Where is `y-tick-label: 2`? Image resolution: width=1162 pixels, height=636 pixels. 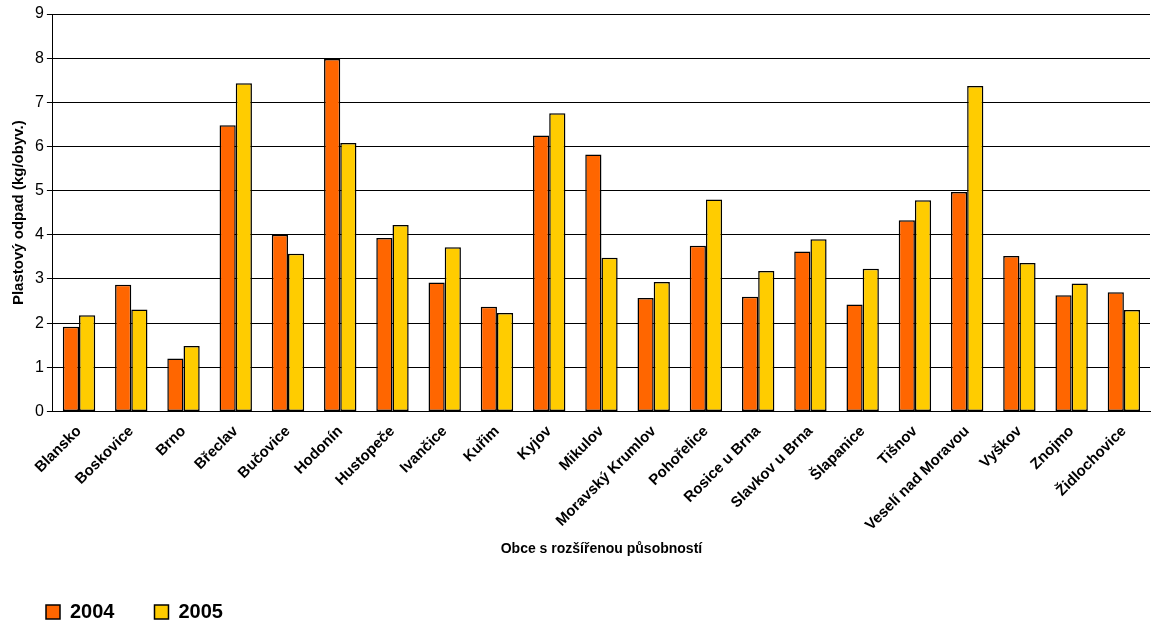
y-tick-label: 2 is located at coordinates (39, 322).